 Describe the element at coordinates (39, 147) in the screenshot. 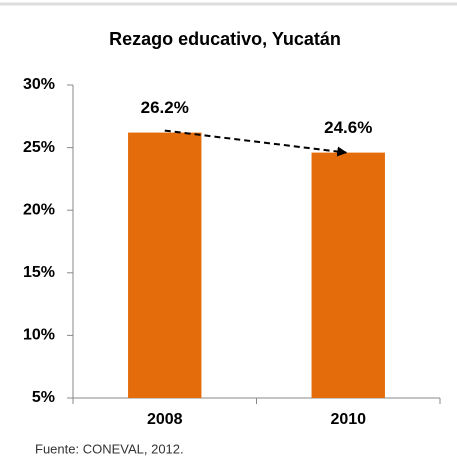

I see `y-tick-label: 25%` at that location.